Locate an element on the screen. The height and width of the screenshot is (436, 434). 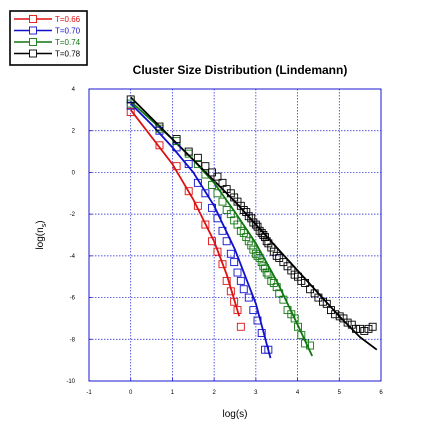
x-axis-label: log(s) is located at coordinates (234, 414).